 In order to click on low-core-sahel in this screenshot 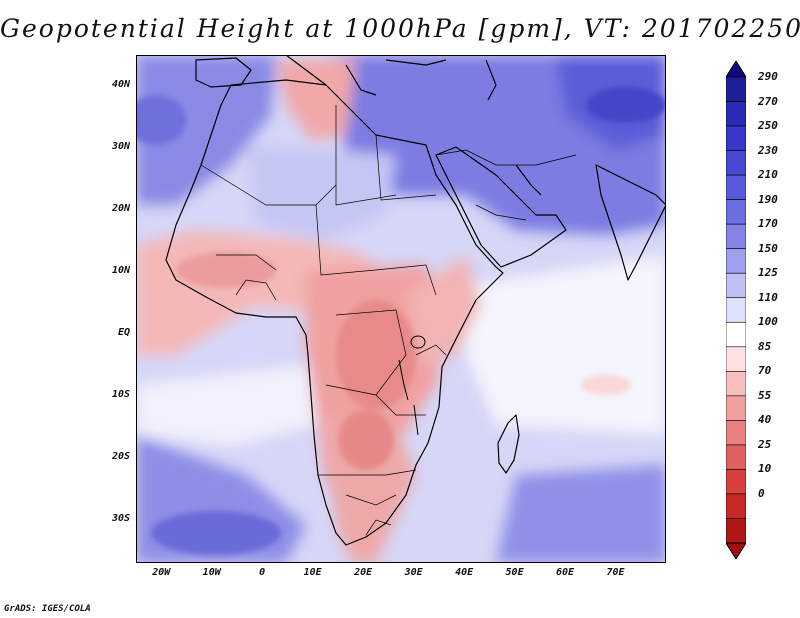, I will do `click(226, 270)`.